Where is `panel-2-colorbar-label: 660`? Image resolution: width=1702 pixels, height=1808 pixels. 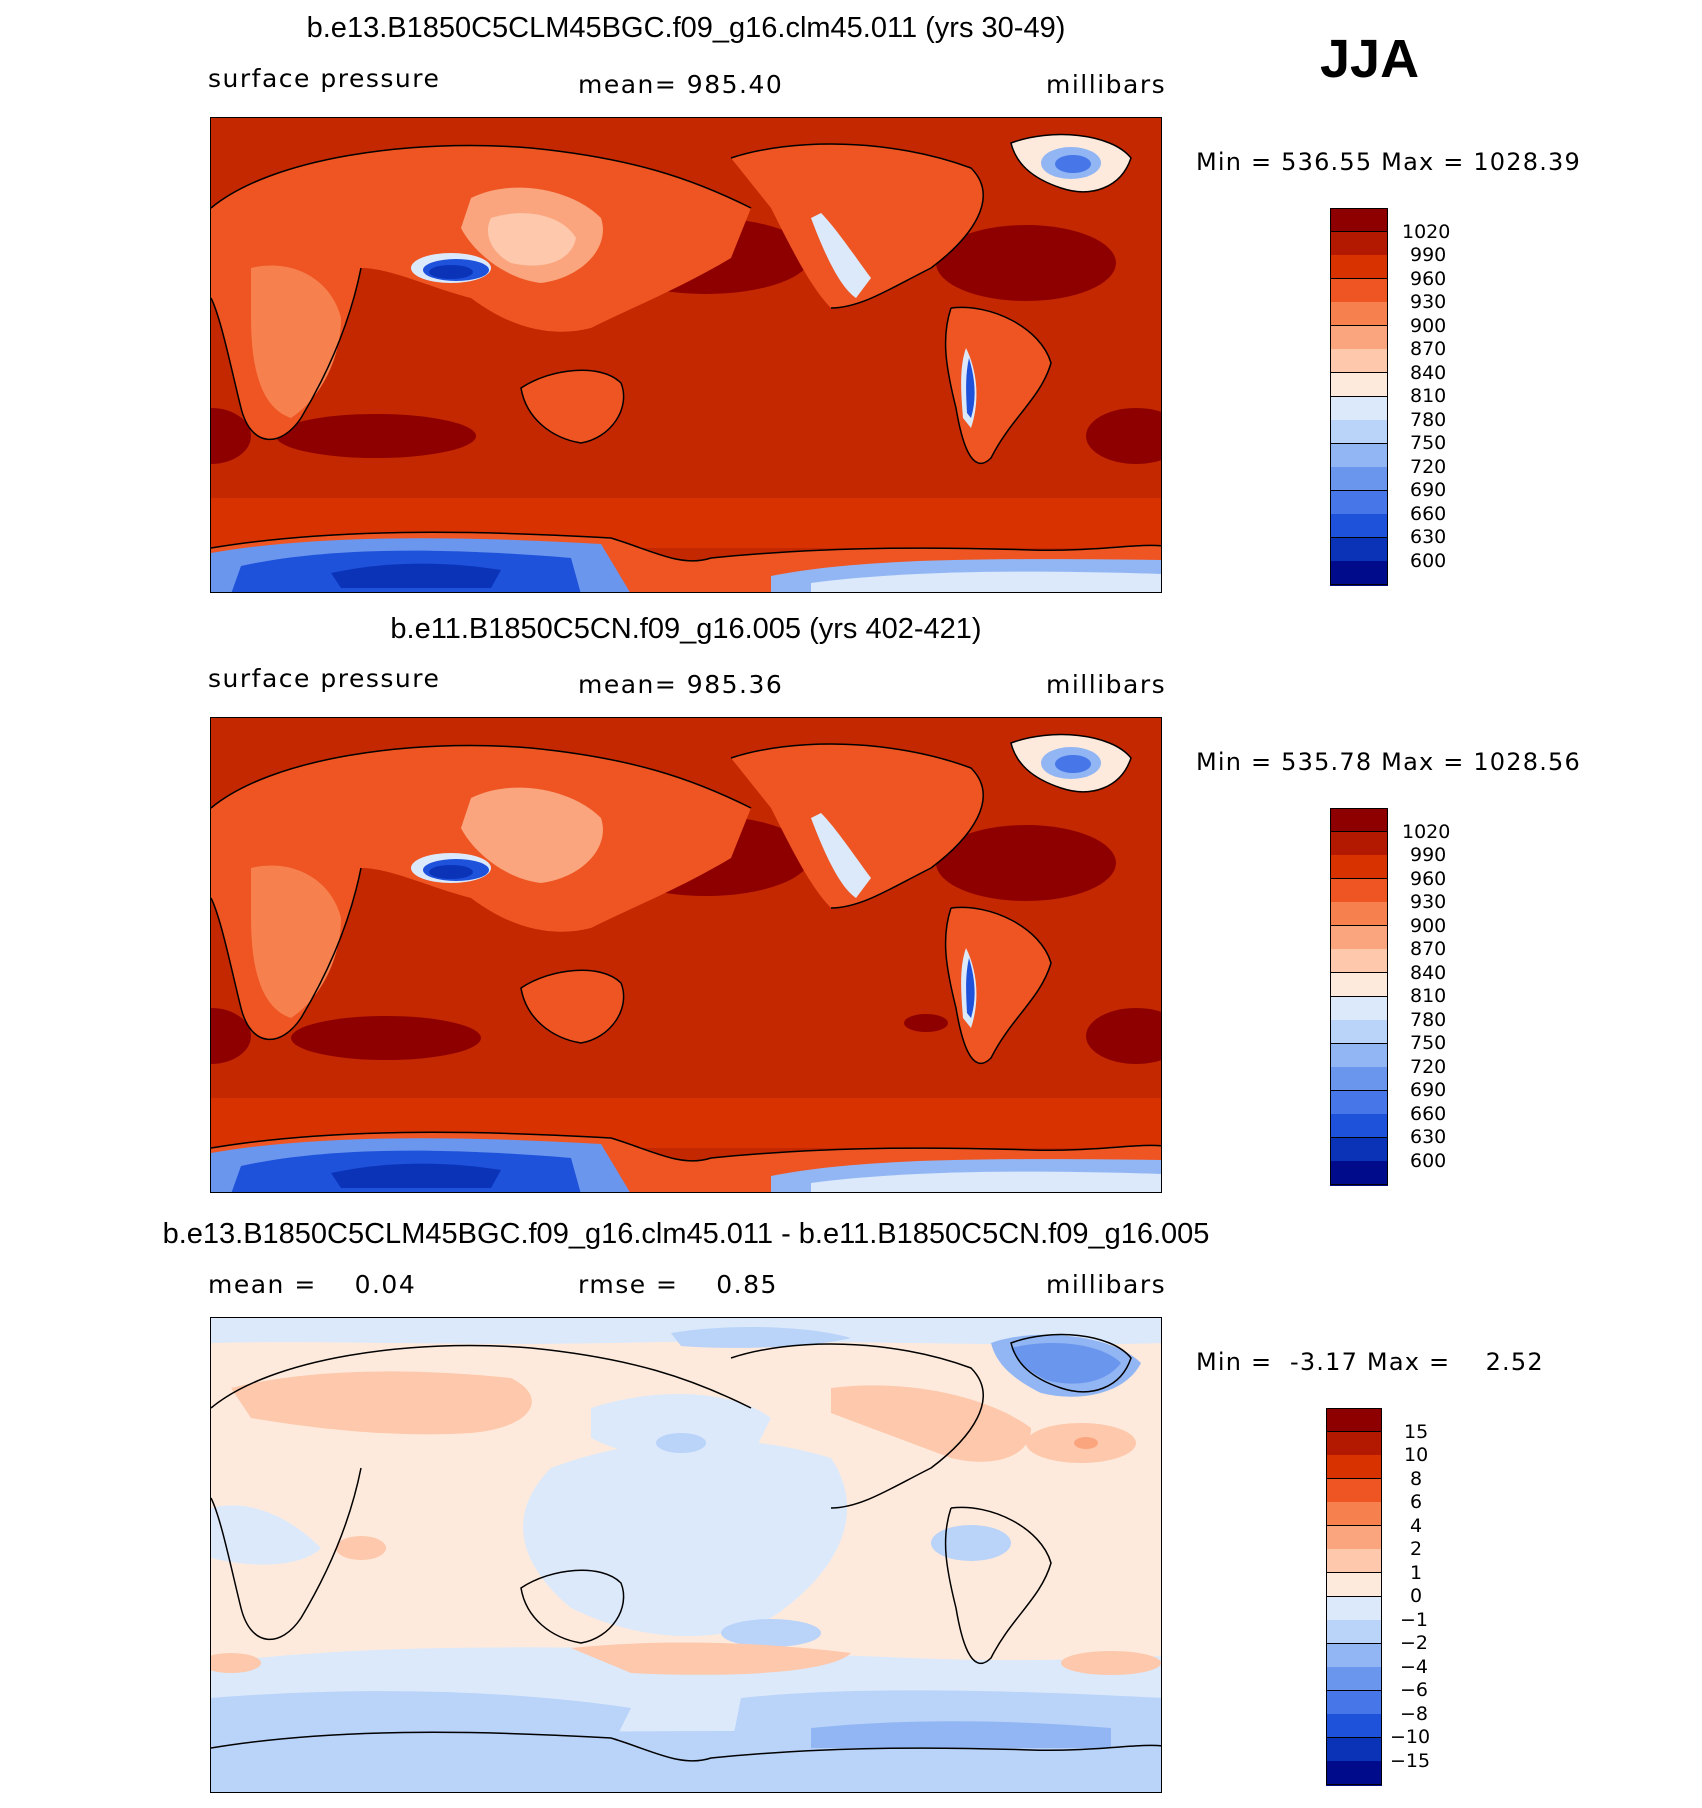
panel-2-colorbar-label: 660 is located at coordinates (1428, 1114).